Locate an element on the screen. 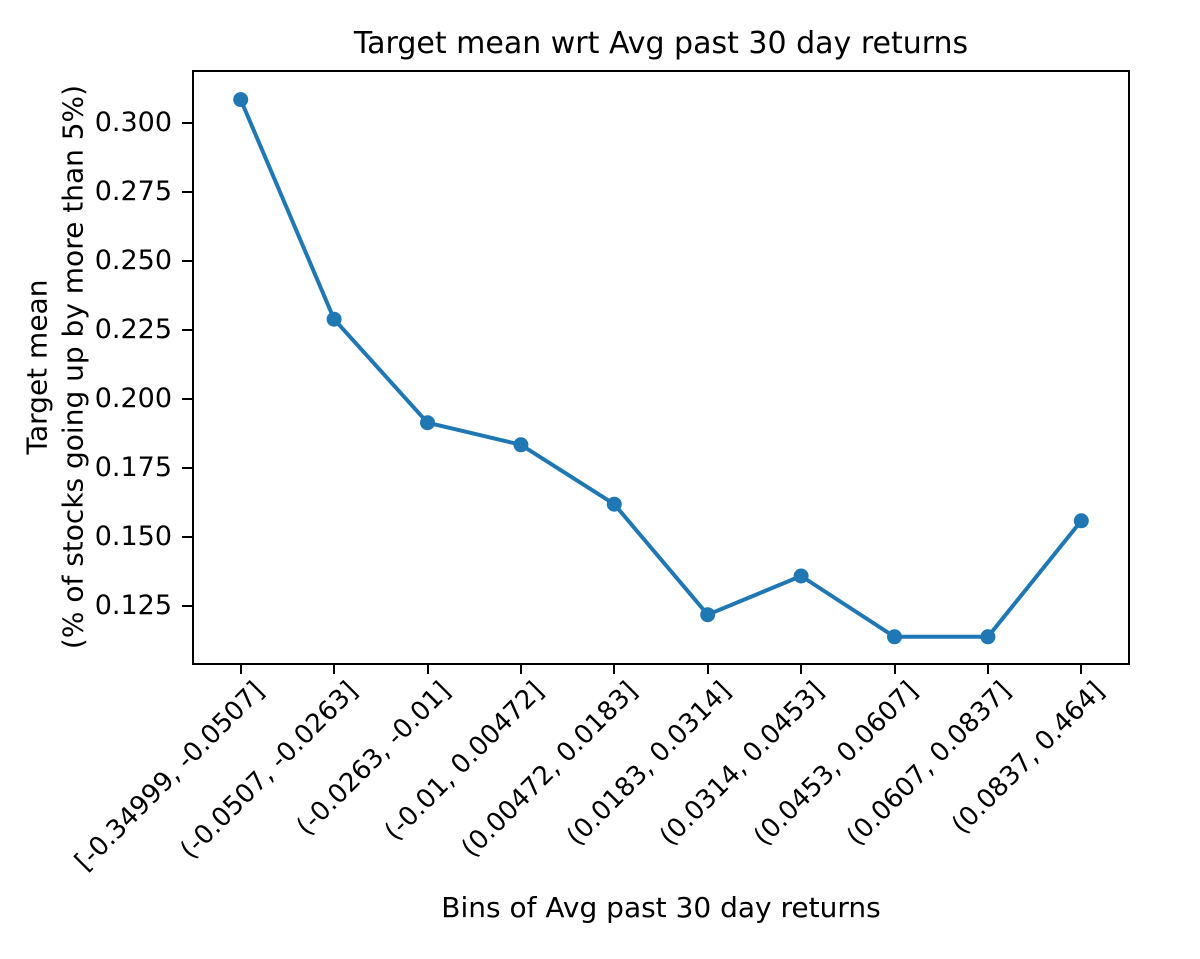 The height and width of the screenshot is (959, 1200). x-tick-label: (0.0183, 0.0314] is located at coordinates (649, 764).